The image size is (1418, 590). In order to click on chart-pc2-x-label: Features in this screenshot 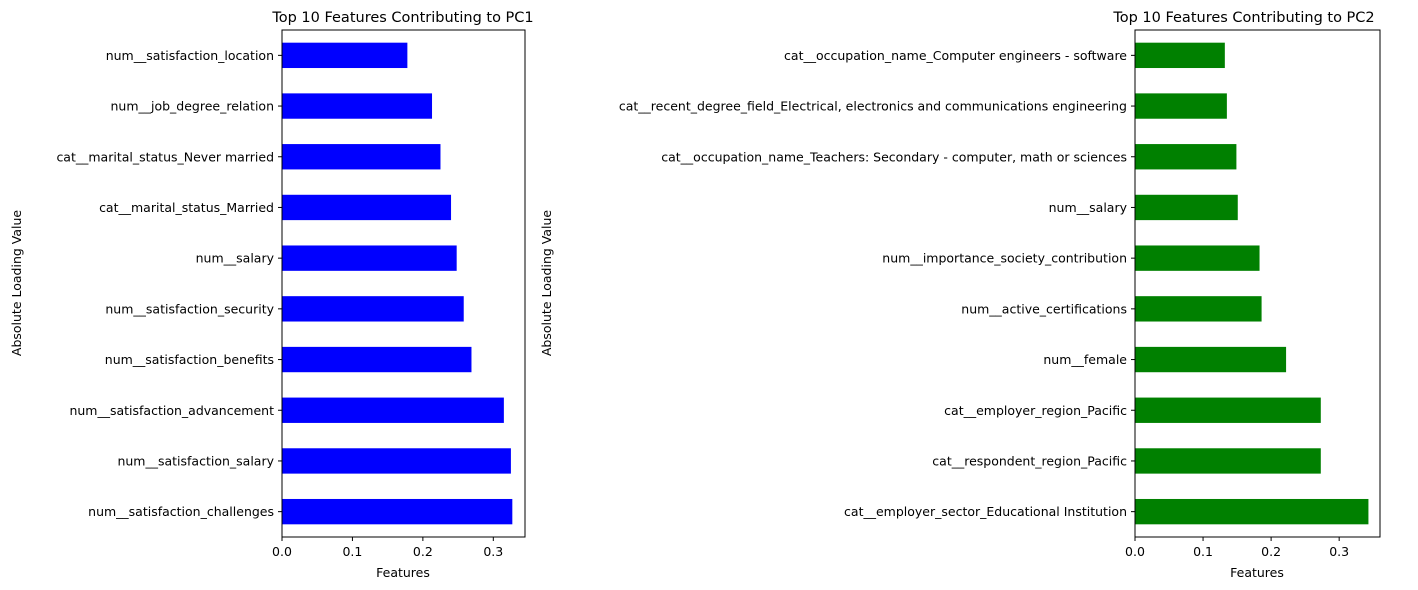, I will do `click(1257, 572)`.